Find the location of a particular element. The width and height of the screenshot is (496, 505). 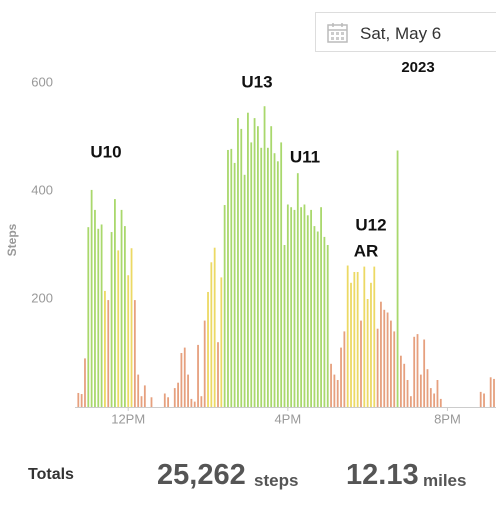

y-tick-label: 200 is located at coordinates (42, 297).